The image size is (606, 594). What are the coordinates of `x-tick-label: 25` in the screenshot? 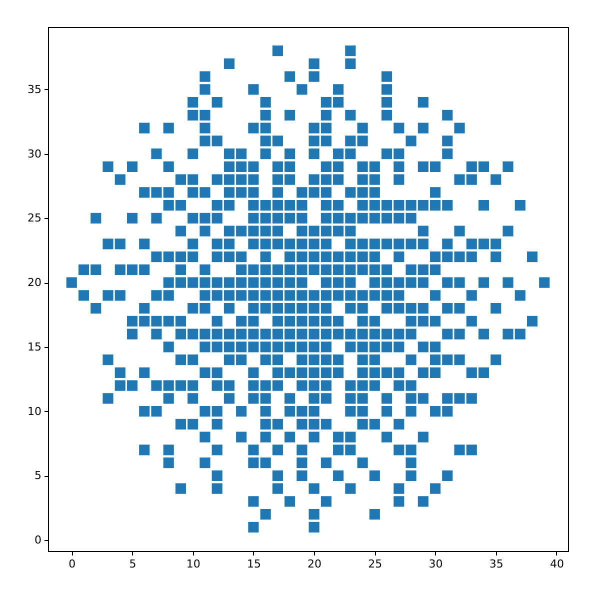 It's located at (375, 564).